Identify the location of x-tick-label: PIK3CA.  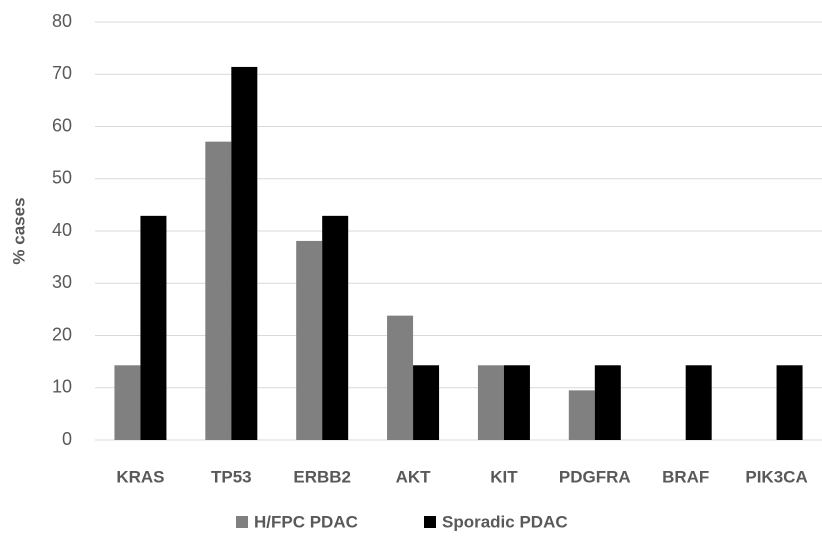
(776, 476).